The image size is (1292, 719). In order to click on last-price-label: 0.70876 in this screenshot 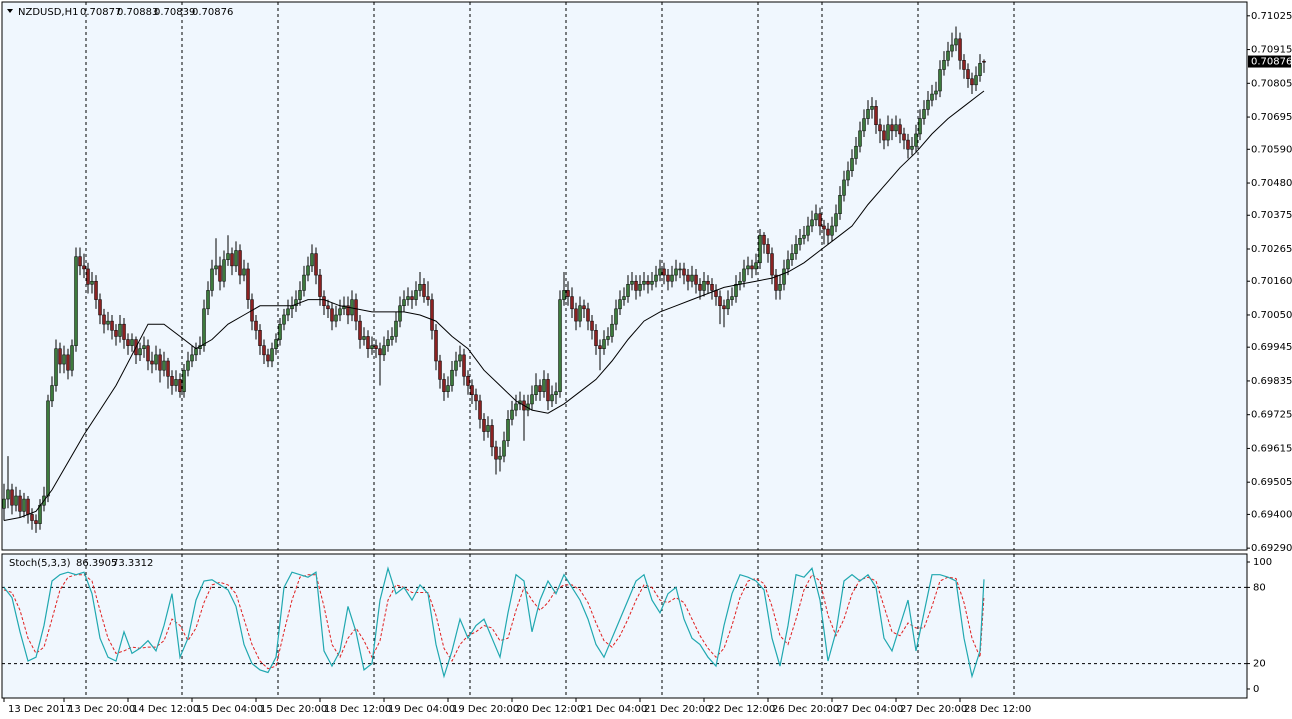, I will do `click(1271, 62)`.